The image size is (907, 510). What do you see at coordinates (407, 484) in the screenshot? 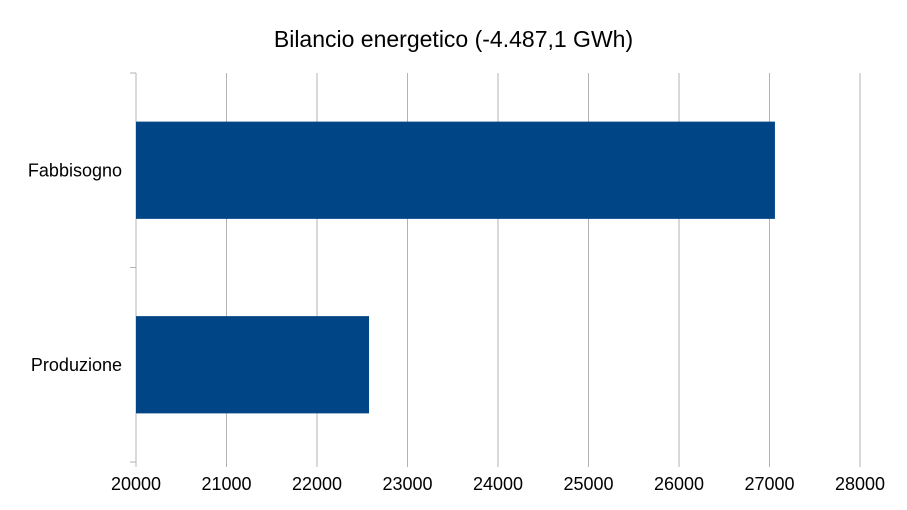
I see `x-tick-label: 23000` at bounding box center [407, 484].